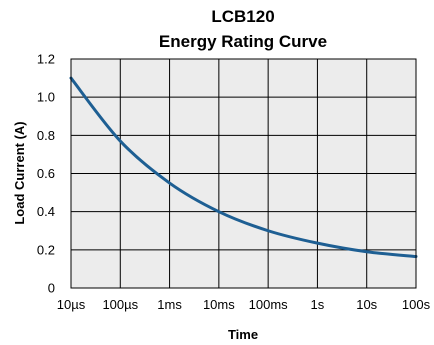 This screenshot has height=345, width=434. What do you see at coordinates (244, 304) in the screenshot?
I see `x-tick-labels: 10µs 100µs 1ms 10ms 100ms 1s 10s 100s` at bounding box center [244, 304].